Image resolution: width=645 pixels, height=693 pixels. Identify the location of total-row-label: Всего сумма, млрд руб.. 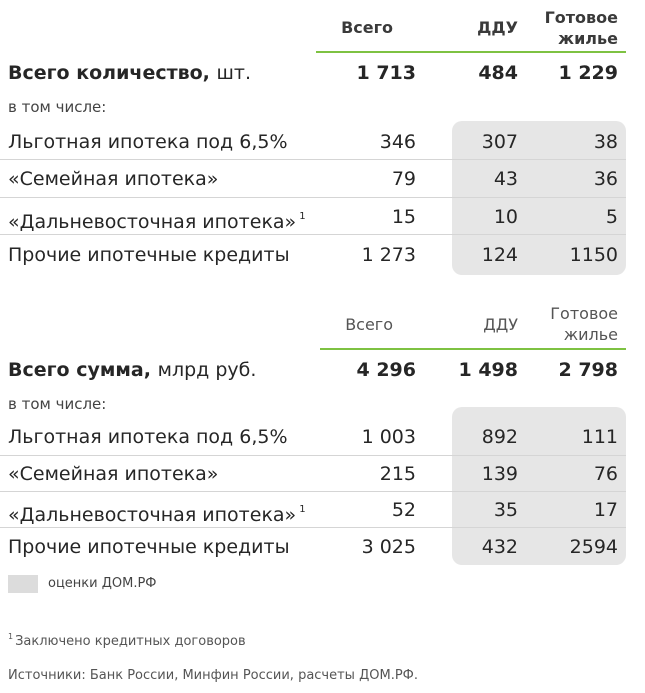
(132, 370).